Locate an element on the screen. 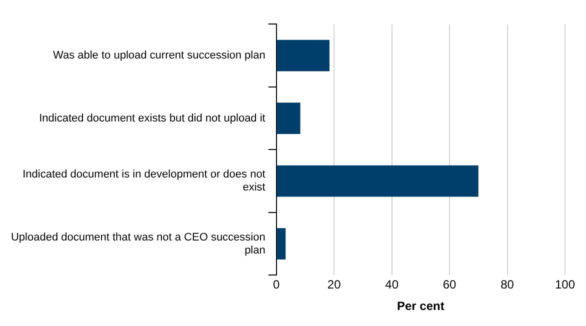 Image resolution: width=586 pixels, height=326 pixels. y-tick-label: Indicated document is in development or does not exist is located at coordinates (144, 181).